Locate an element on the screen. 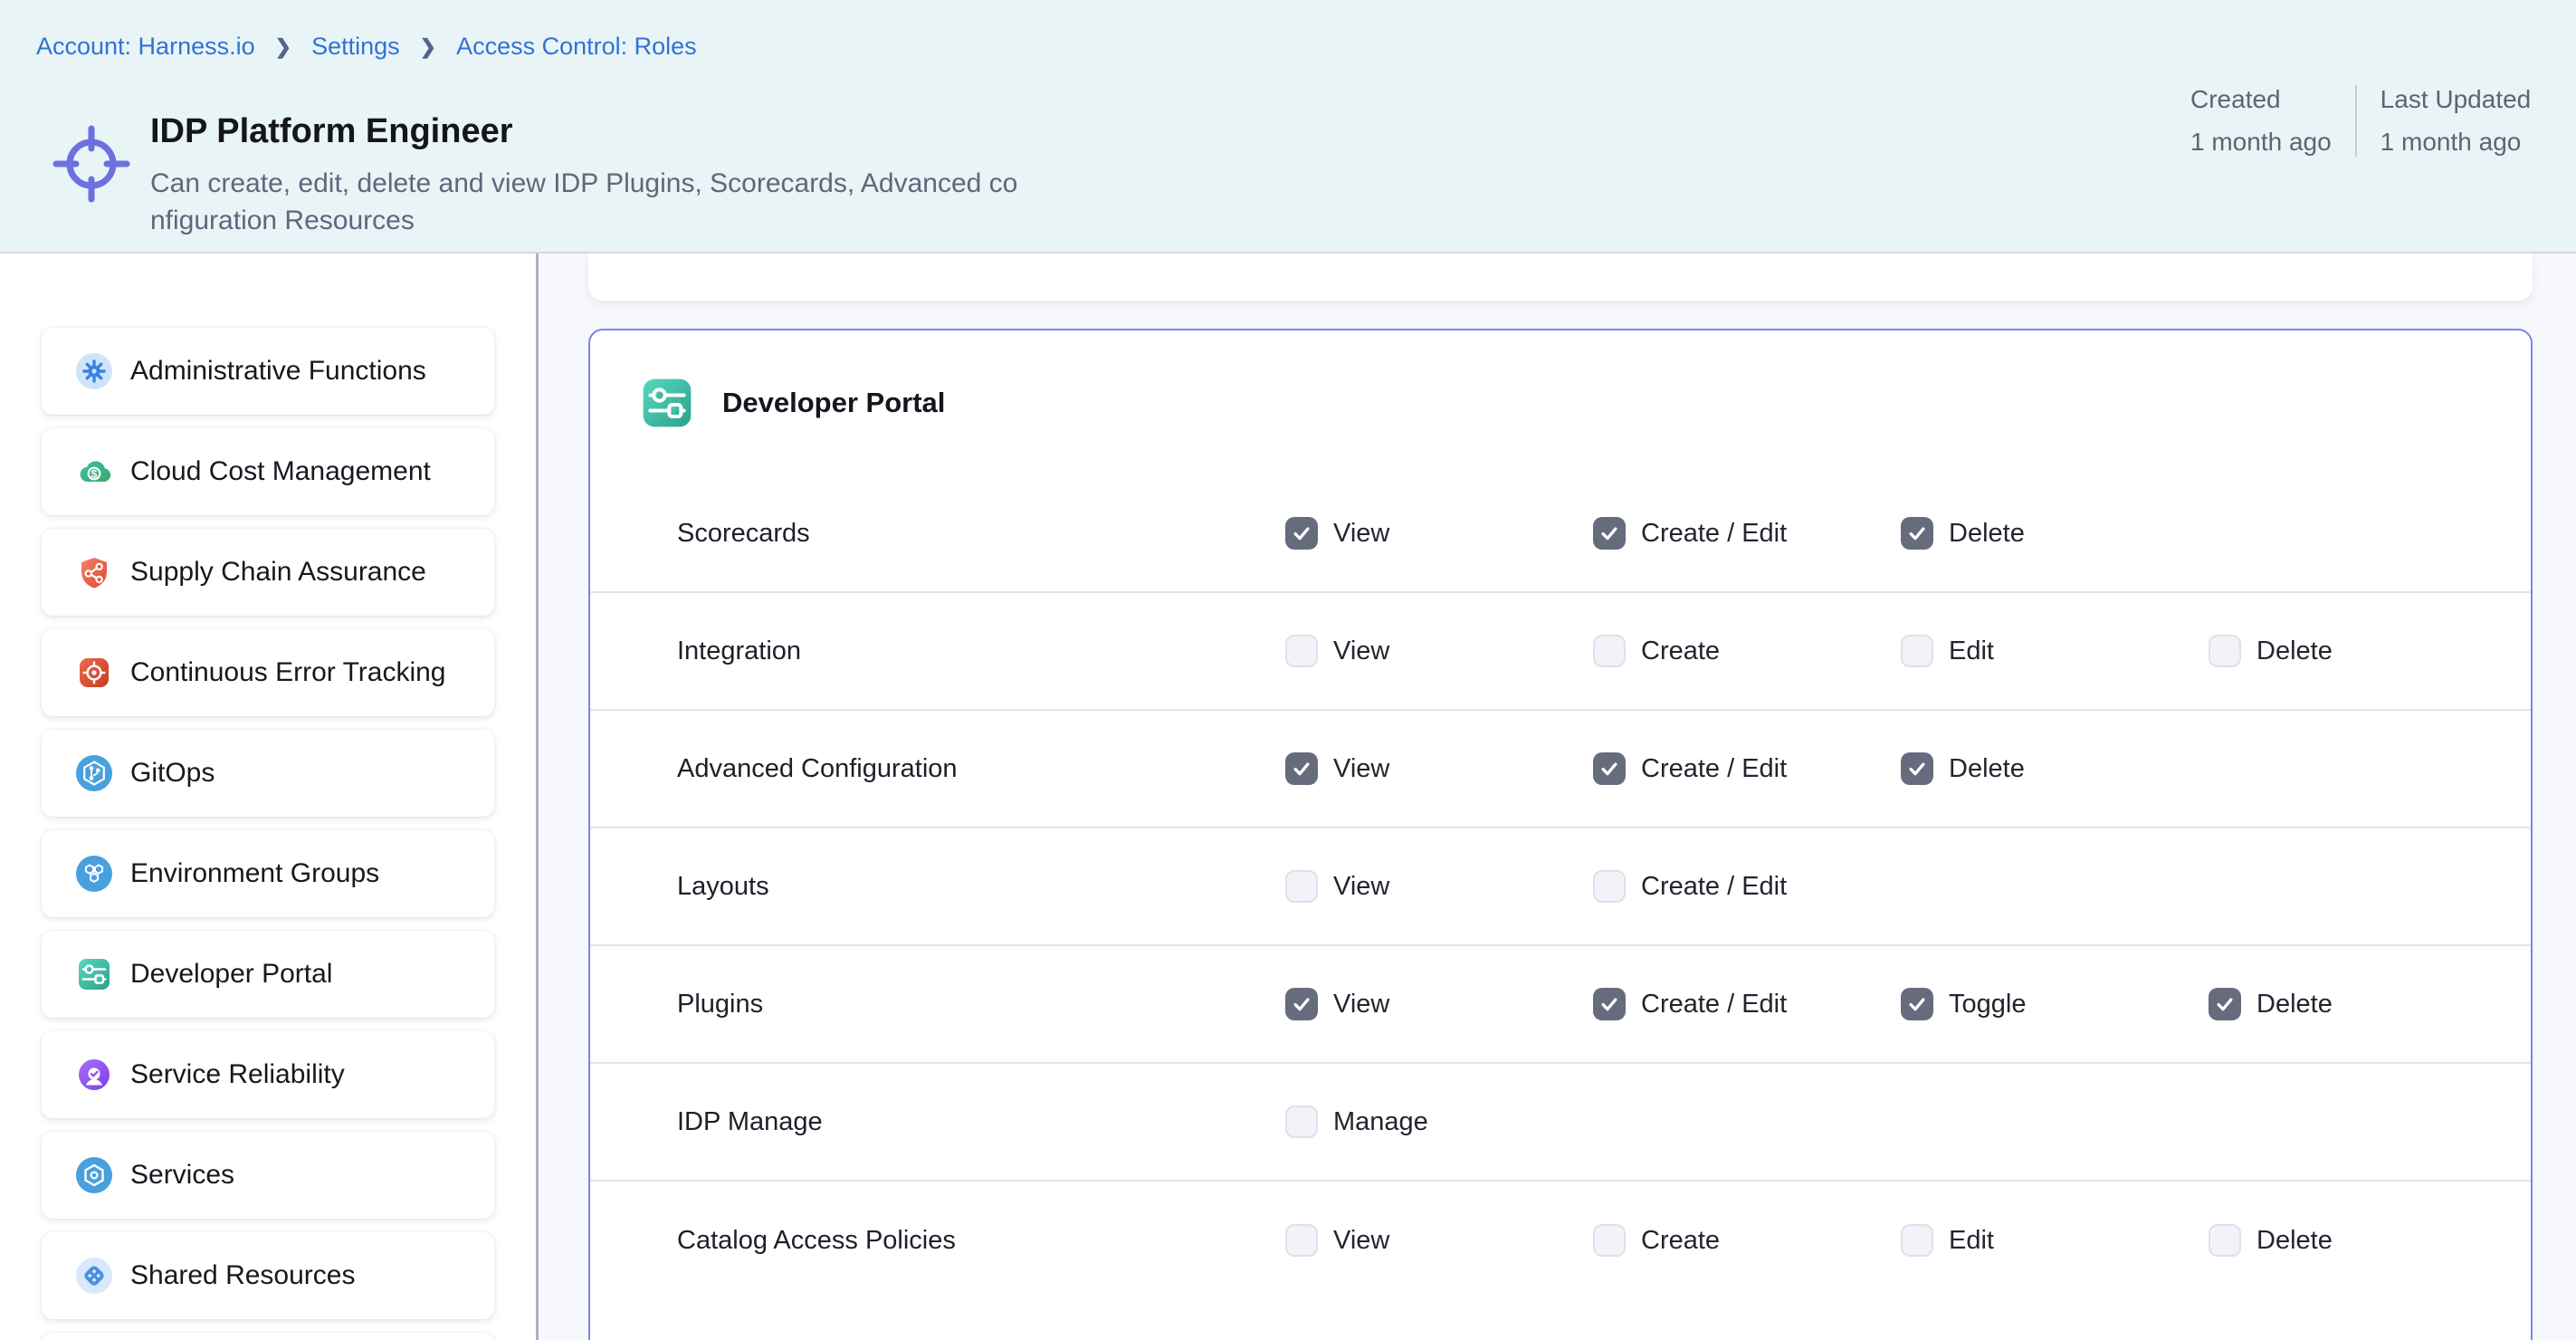 This screenshot has width=2576, height=1340. shared-resources-icon is located at coordinates (94, 1276).